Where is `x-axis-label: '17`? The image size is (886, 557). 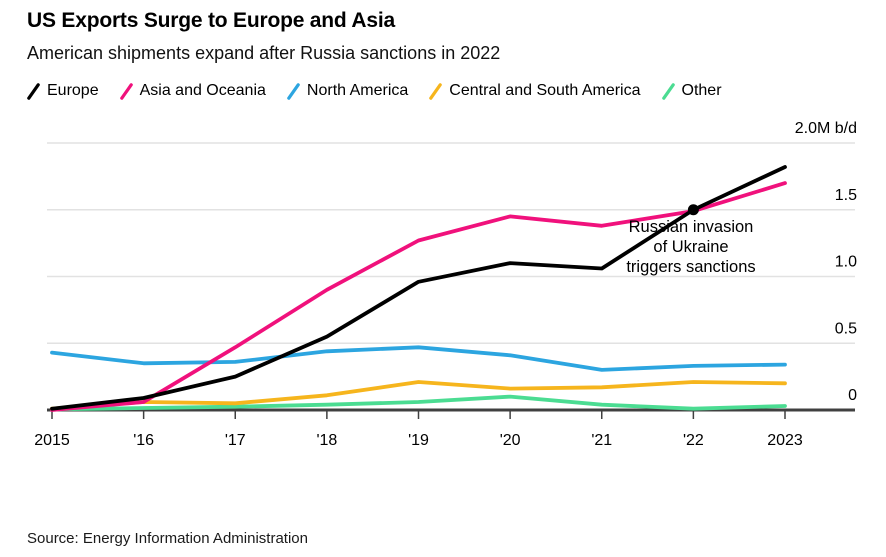 x-axis-label: '17 is located at coordinates (235, 440).